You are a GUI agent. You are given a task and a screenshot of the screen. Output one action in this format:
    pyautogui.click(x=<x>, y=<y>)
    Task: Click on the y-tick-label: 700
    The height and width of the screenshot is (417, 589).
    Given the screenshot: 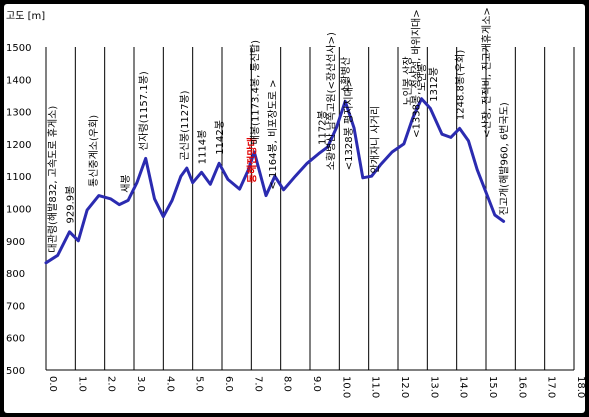 What is the action you would take?
    pyautogui.click(x=15, y=306)
    